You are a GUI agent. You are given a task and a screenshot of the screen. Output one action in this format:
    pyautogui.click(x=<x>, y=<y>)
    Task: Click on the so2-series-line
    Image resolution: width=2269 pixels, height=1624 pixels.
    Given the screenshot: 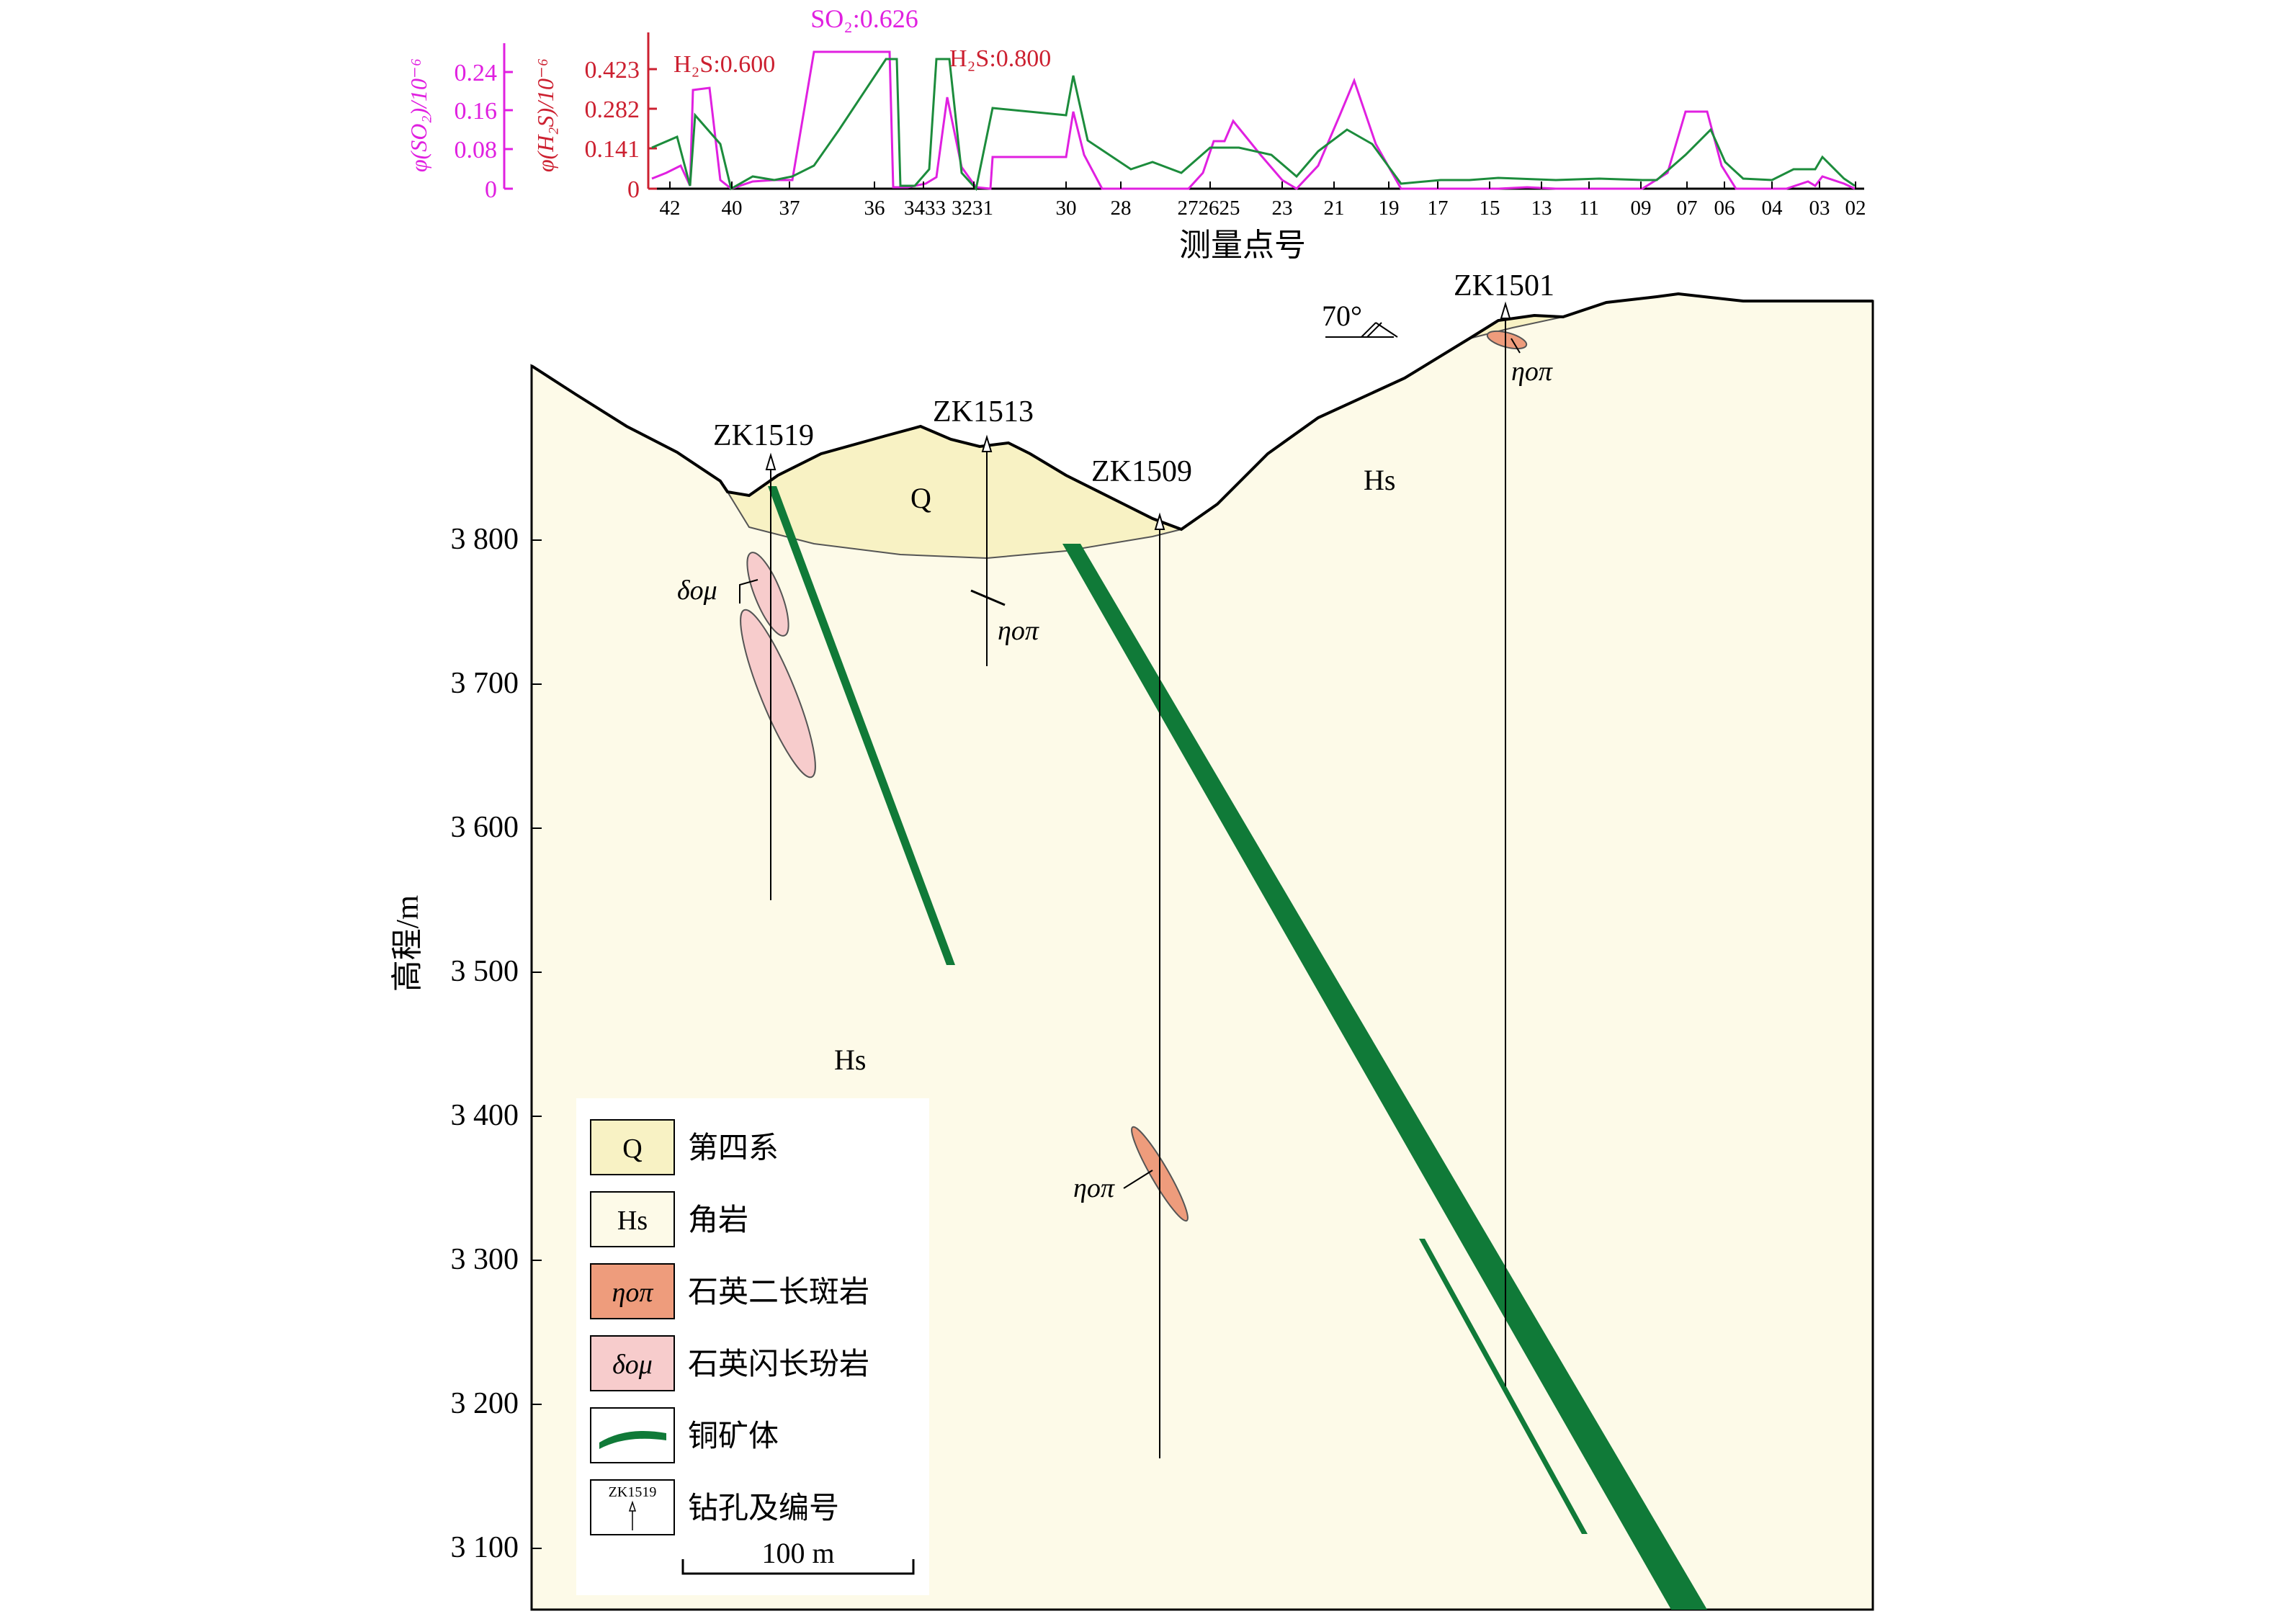 What is the action you would take?
    pyautogui.click(x=1253, y=120)
    